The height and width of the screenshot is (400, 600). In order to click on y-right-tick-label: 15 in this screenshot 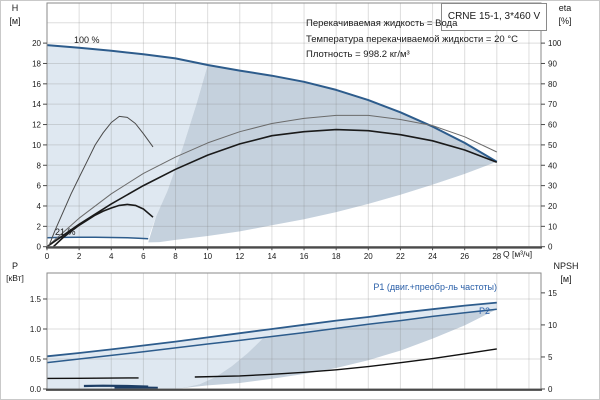, I will do `click(552, 293)`.